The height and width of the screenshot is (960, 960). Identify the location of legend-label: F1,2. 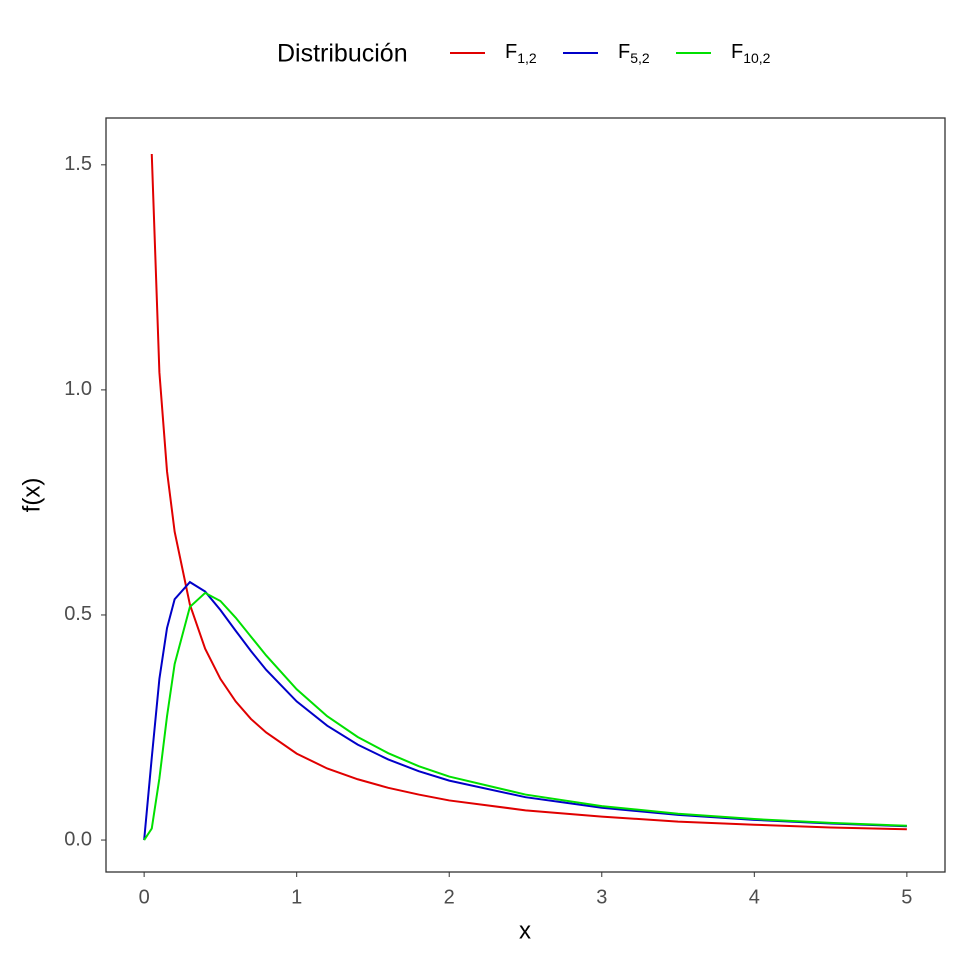
(521, 53).